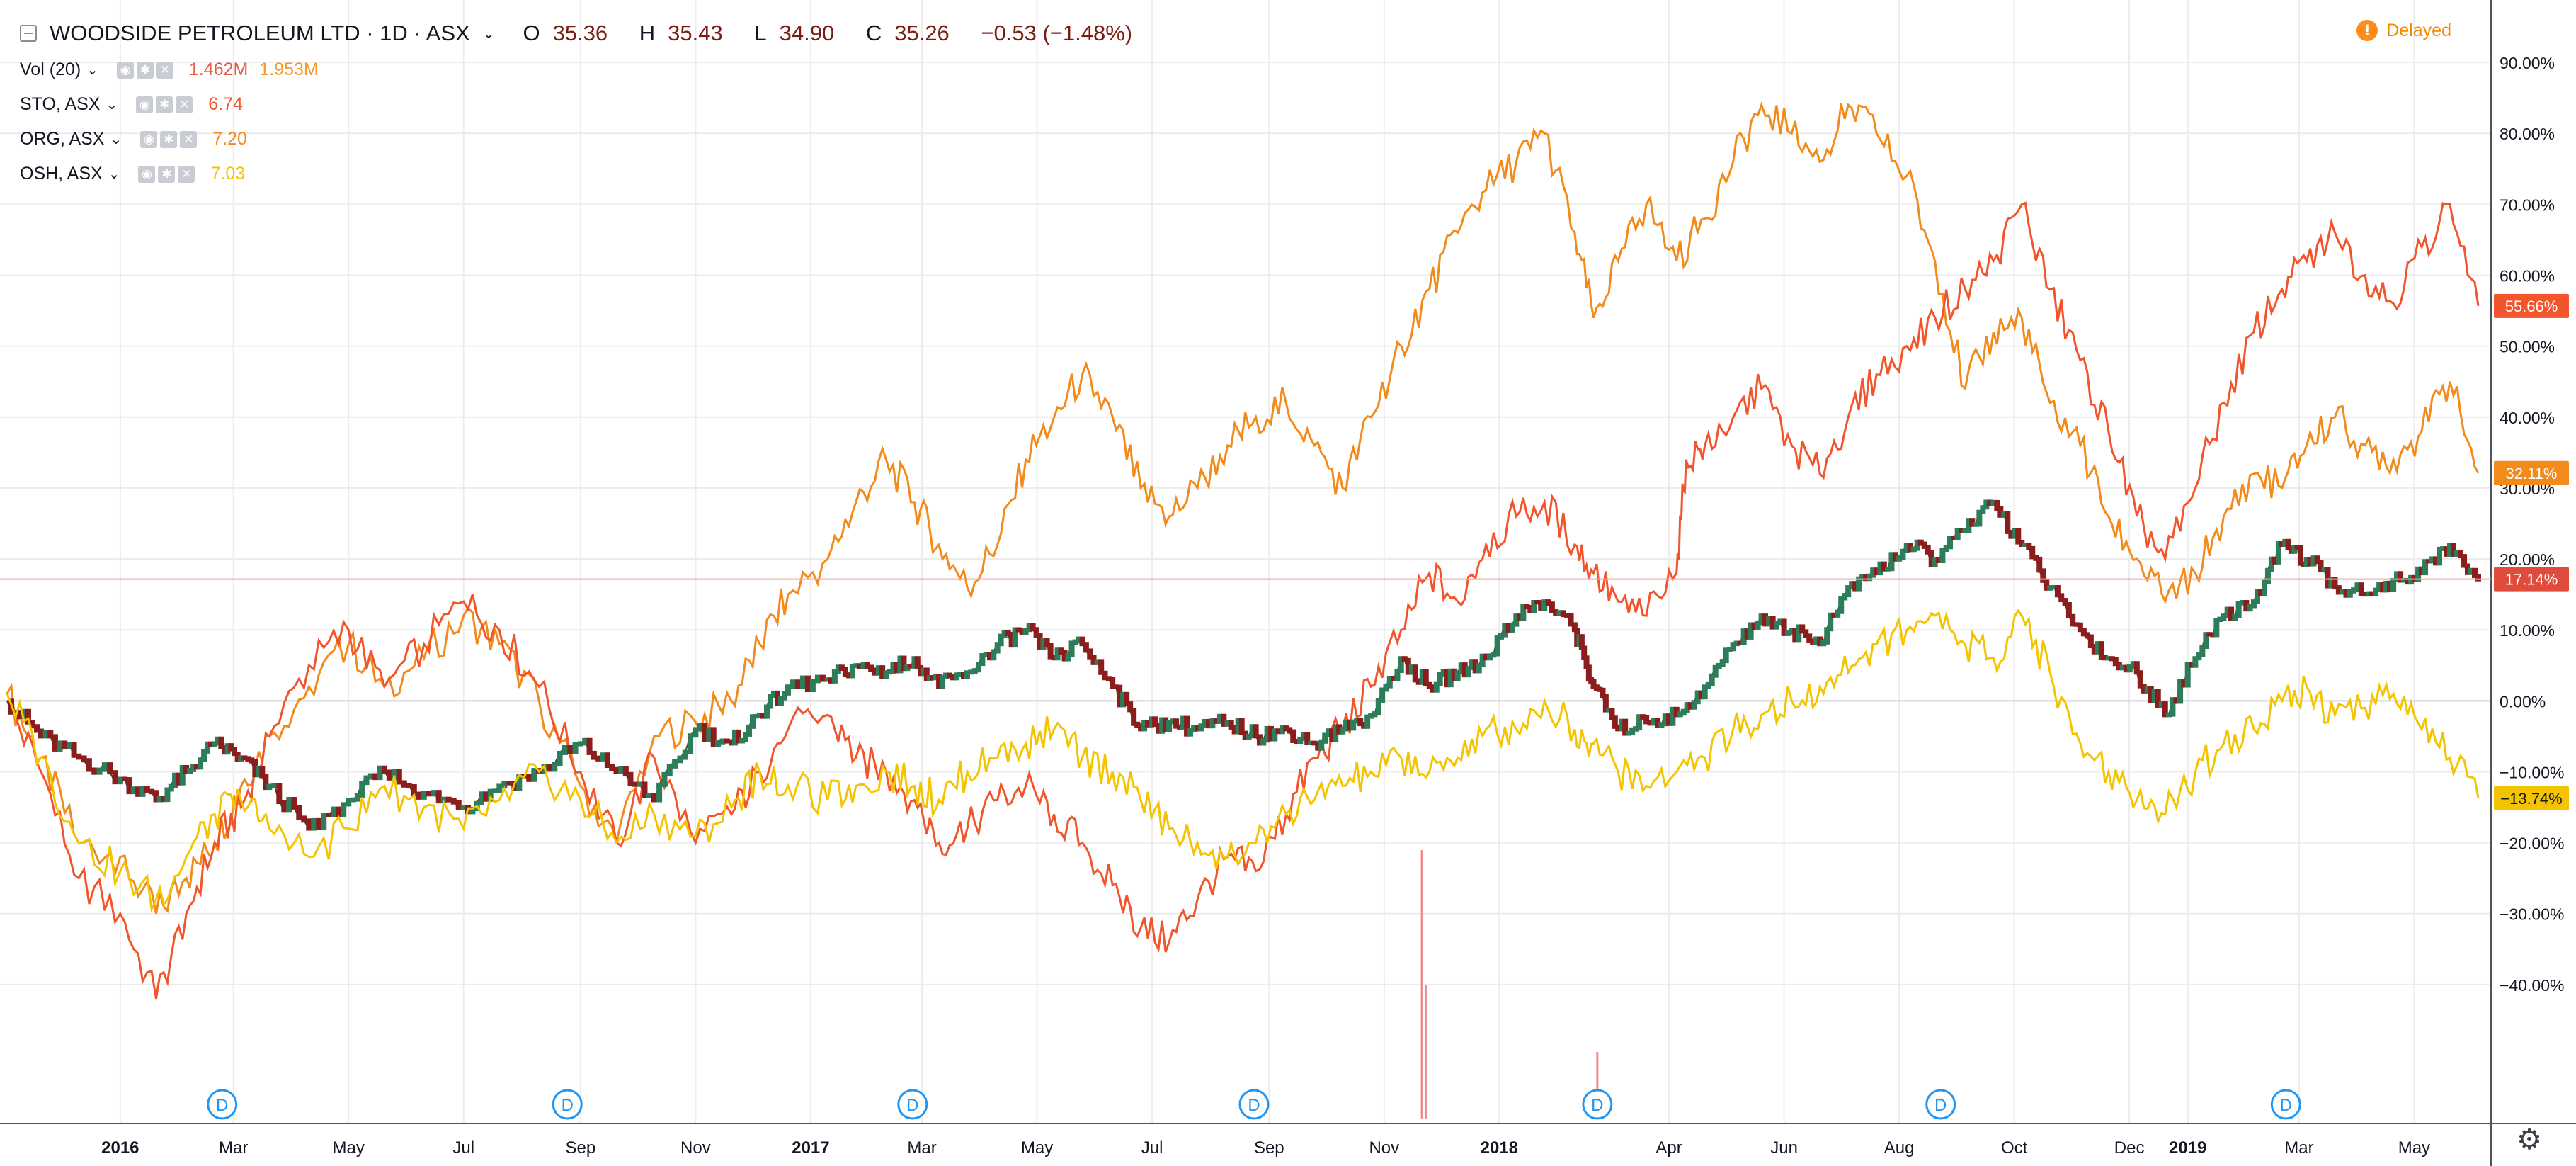 This screenshot has width=2576, height=1166. What do you see at coordinates (581, 1148) in the screenshot?
I see `time-axis-tick-label: Sep` at bounding box center [581, 1148].